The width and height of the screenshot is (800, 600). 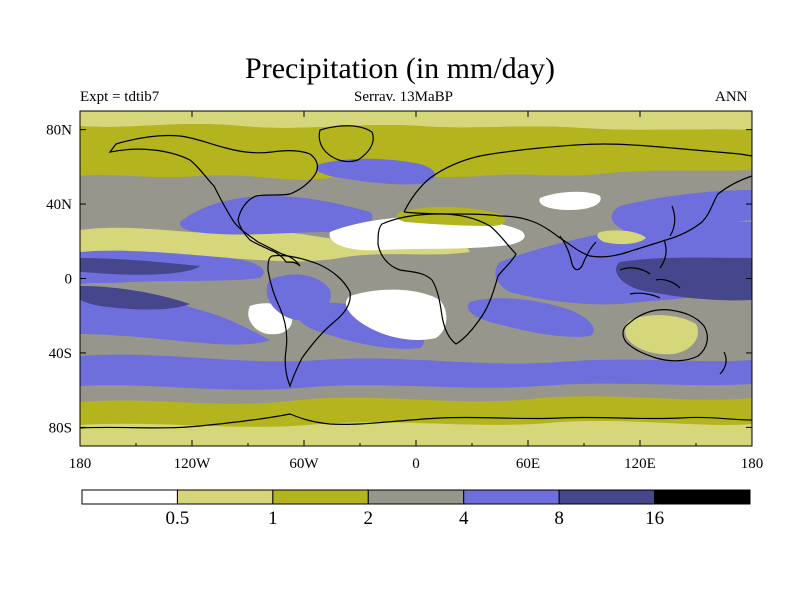 What do you see at coordinates (304, 464) in the screenshot?
I see `x-tick-label: 60W` at bounding box center [304, 464].